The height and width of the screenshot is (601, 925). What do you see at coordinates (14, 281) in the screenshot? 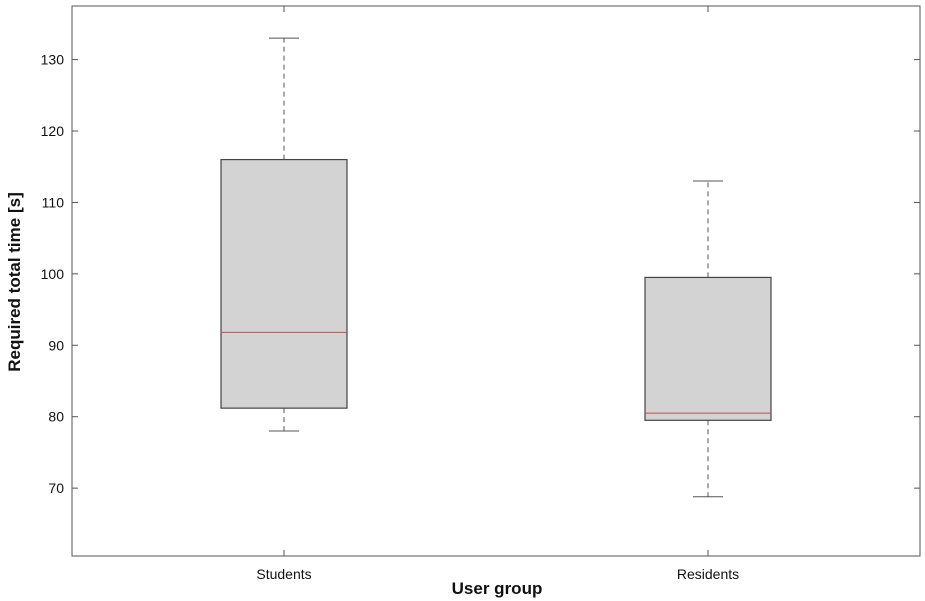
I see `y-axis-title: Required total time [s]` at bounding box center [14, 281].